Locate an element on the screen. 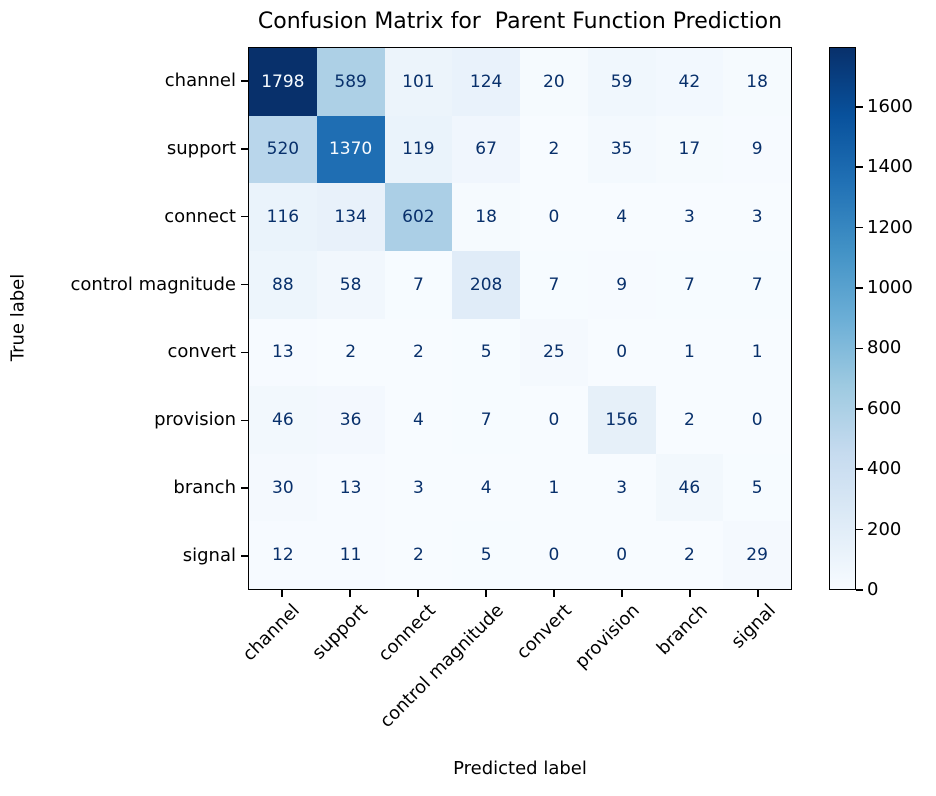  colorbar-tick-label: 1000 is located at coordinates (890, 287).